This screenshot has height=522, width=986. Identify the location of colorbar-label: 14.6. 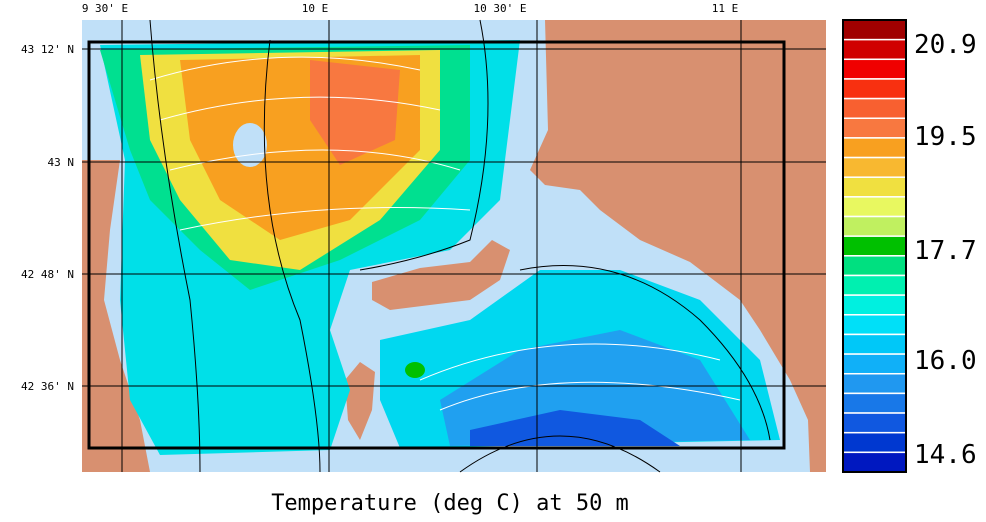
(945, 455).